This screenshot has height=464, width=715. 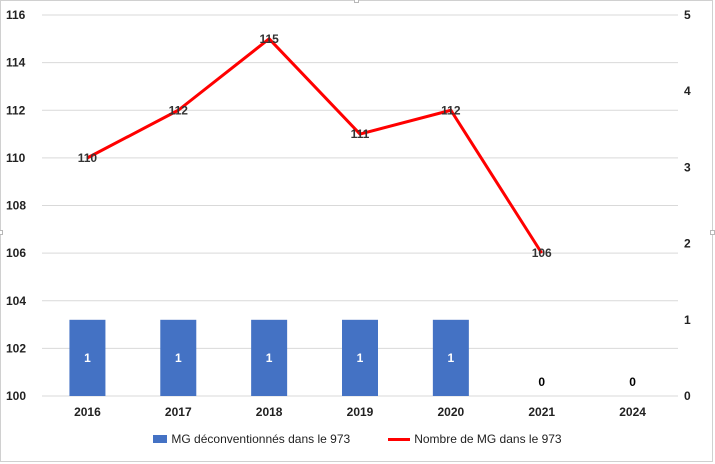 I want to click on right-axis-tick-label: 3, so click(x=687, y=167).